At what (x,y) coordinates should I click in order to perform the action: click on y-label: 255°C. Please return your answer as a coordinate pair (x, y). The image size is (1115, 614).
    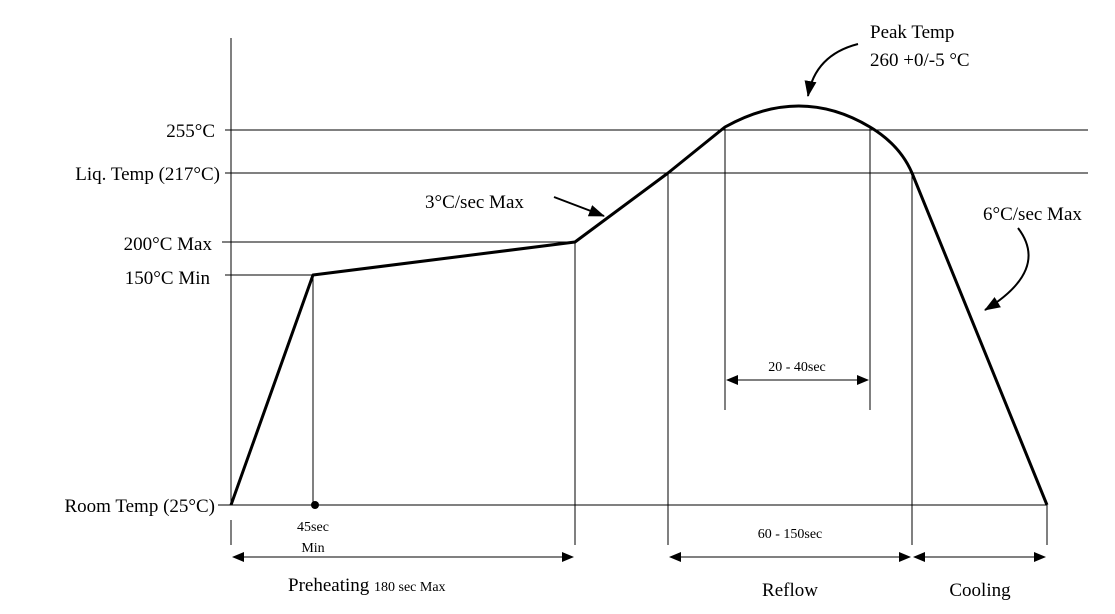
    Looking at the image, I should click on (190, 131).